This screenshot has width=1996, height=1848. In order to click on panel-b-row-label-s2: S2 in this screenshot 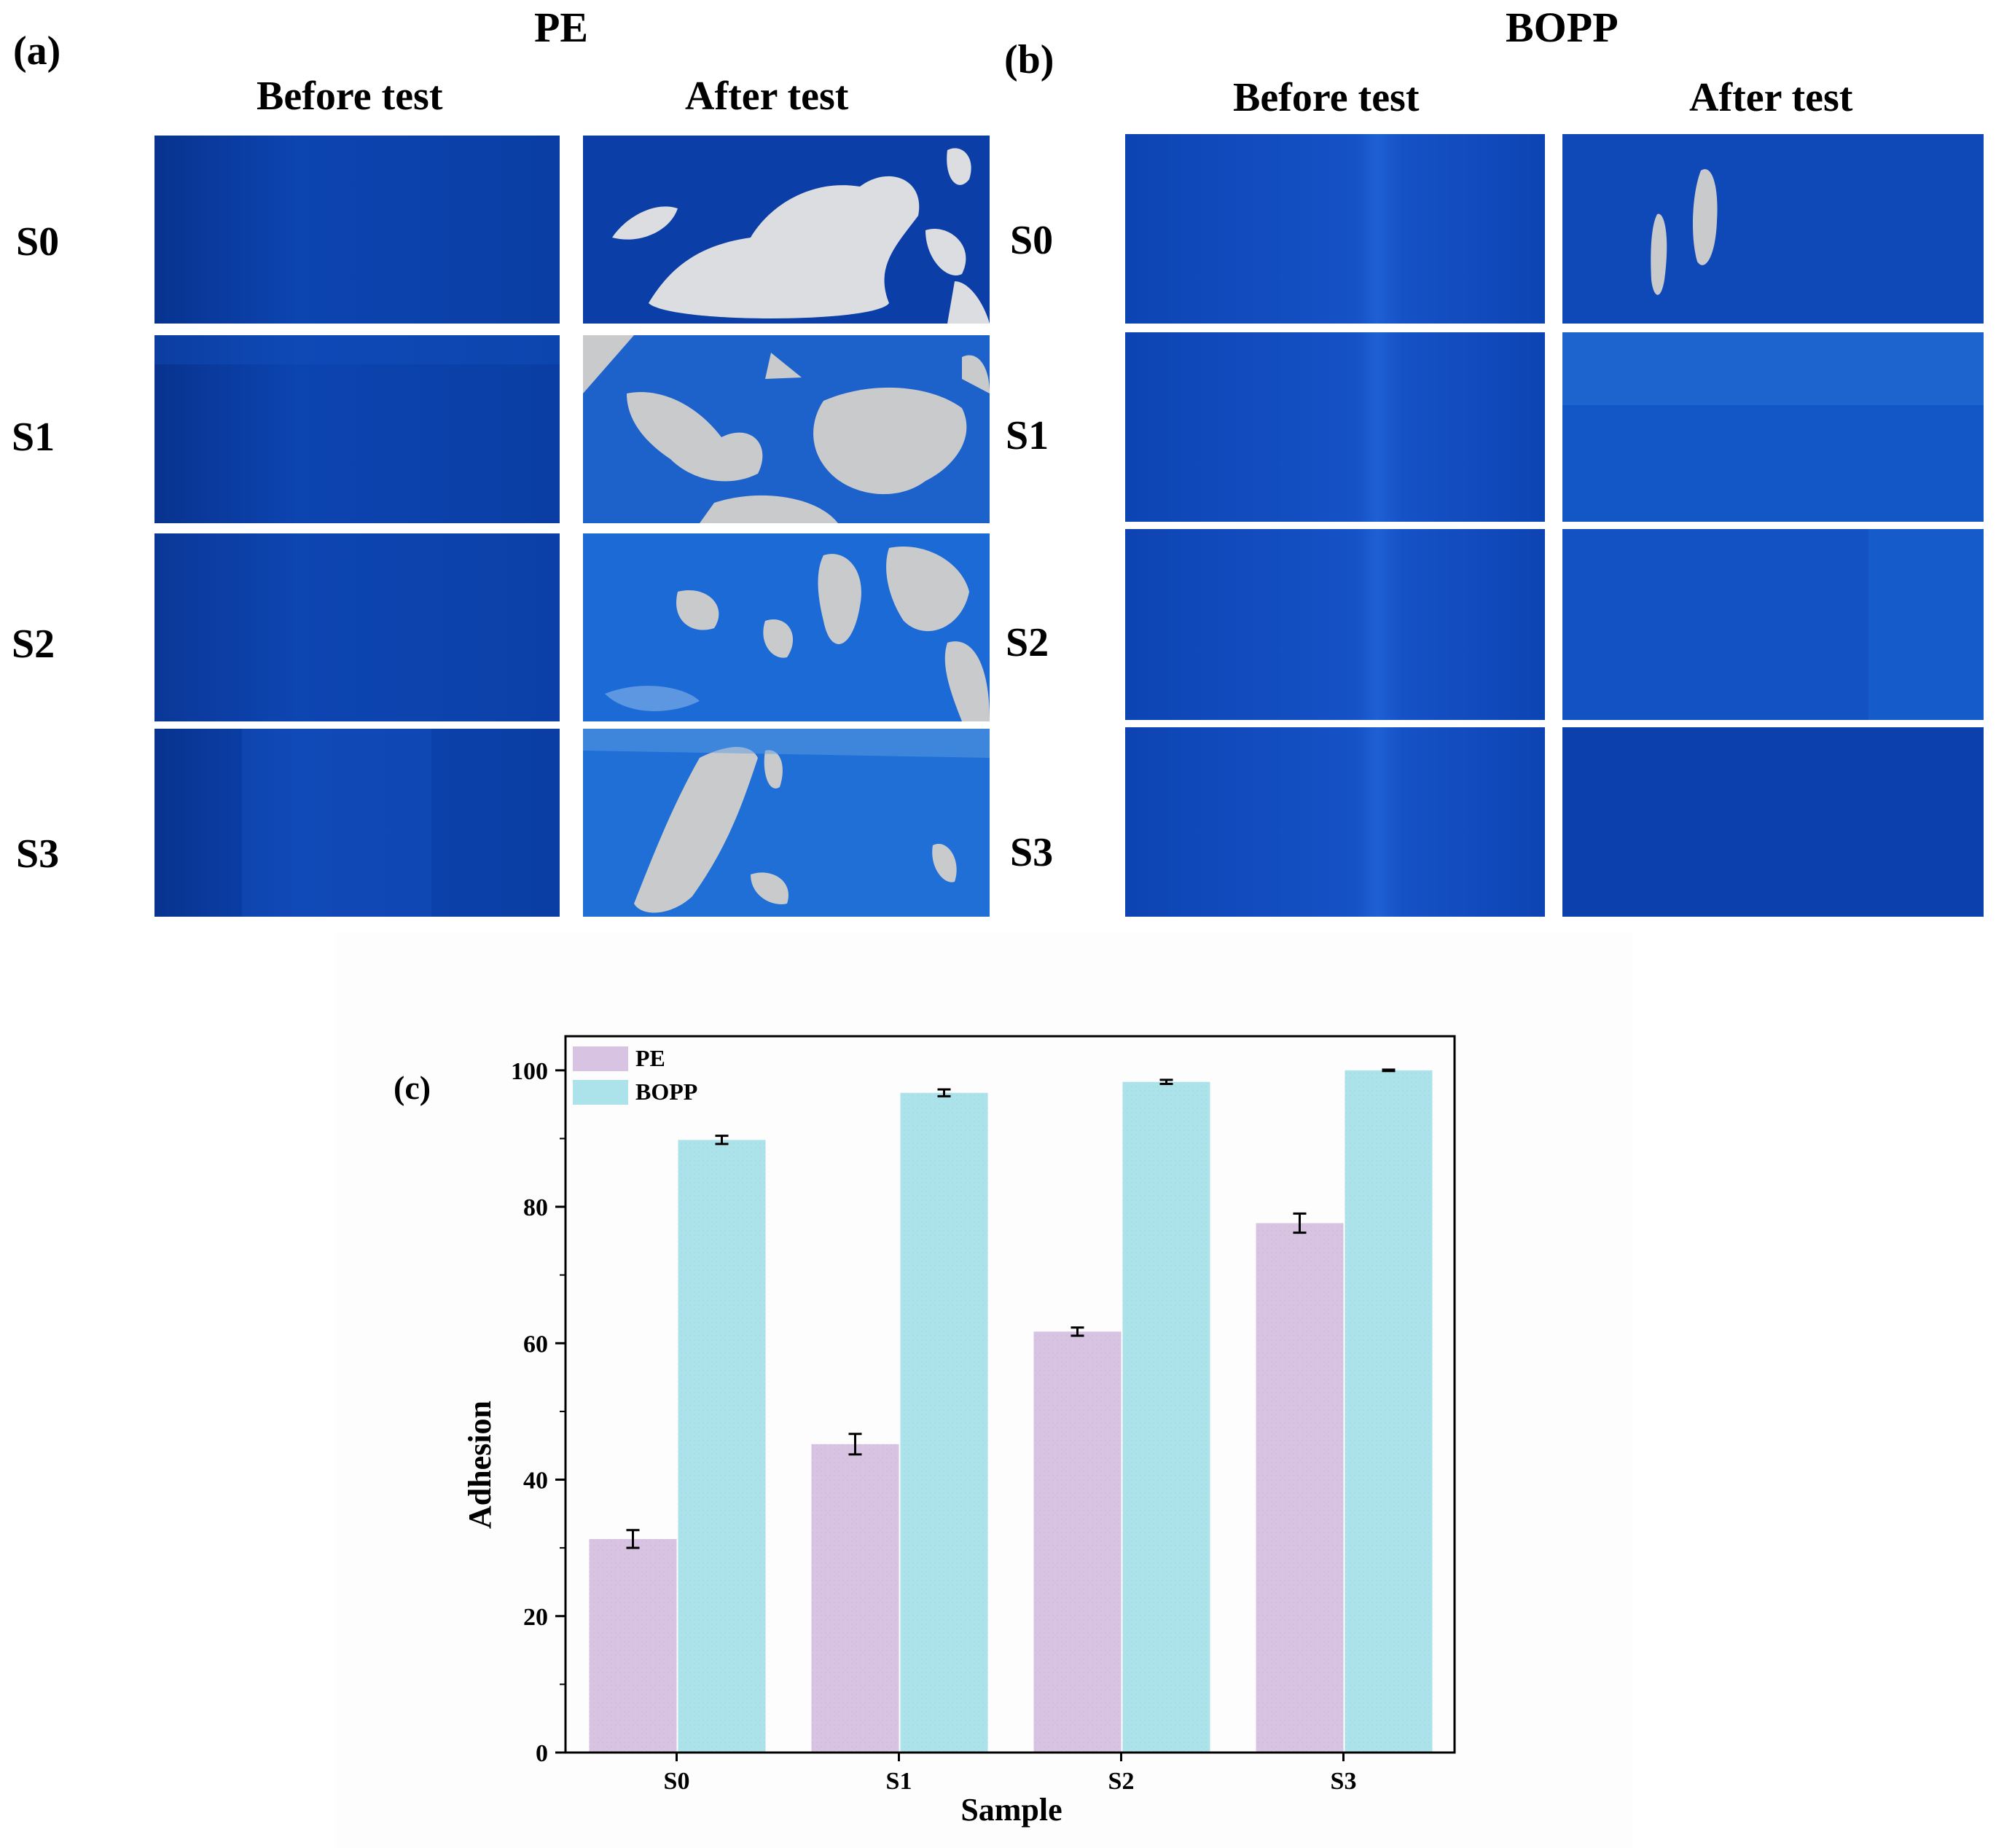, I will do `click(1027, 643)`.